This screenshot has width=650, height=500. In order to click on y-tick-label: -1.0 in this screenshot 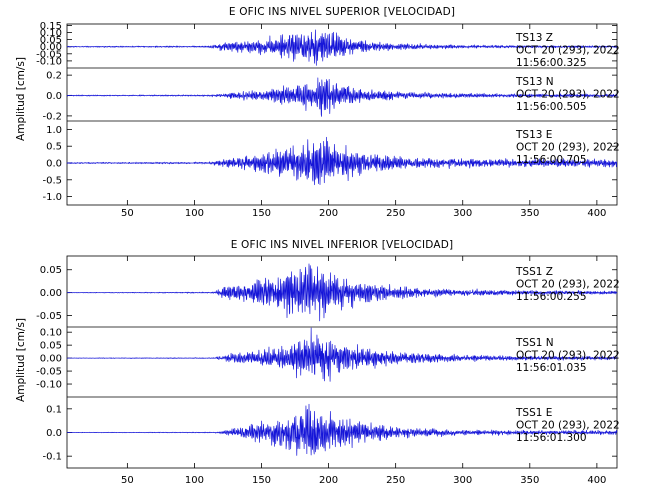, I will do `click(52, 197)`.